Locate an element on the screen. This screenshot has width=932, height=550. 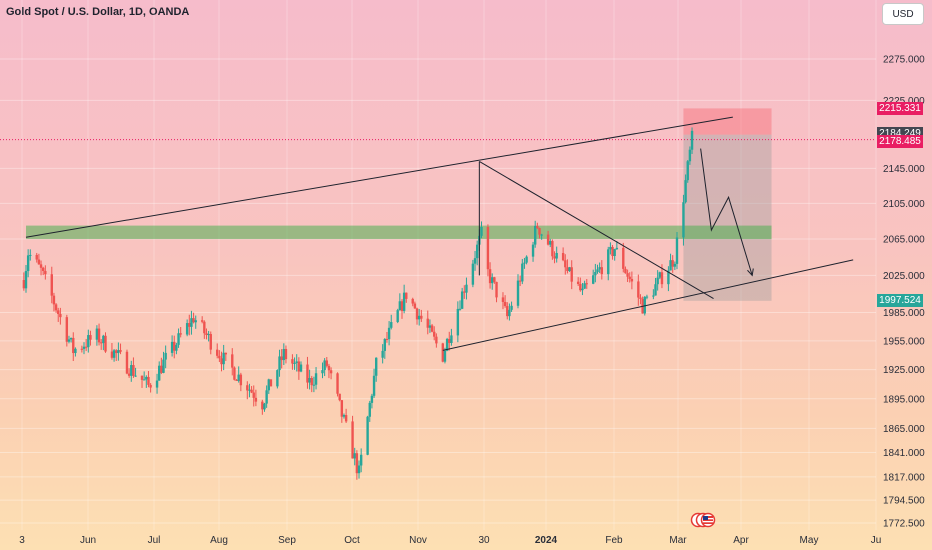
projection-arrowhead is located at coordinates (750, 272).